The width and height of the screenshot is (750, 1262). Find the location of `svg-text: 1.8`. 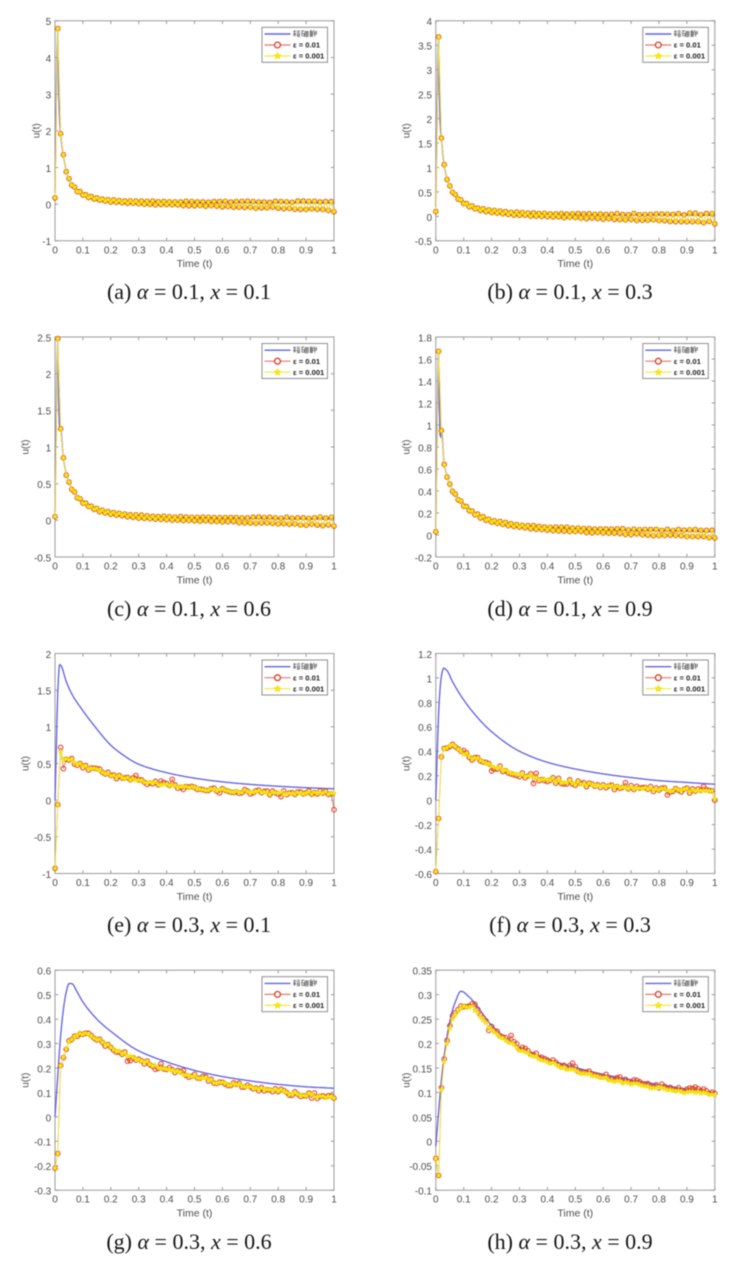

svg-text: 1.8 is located at coordinates (425, 338).